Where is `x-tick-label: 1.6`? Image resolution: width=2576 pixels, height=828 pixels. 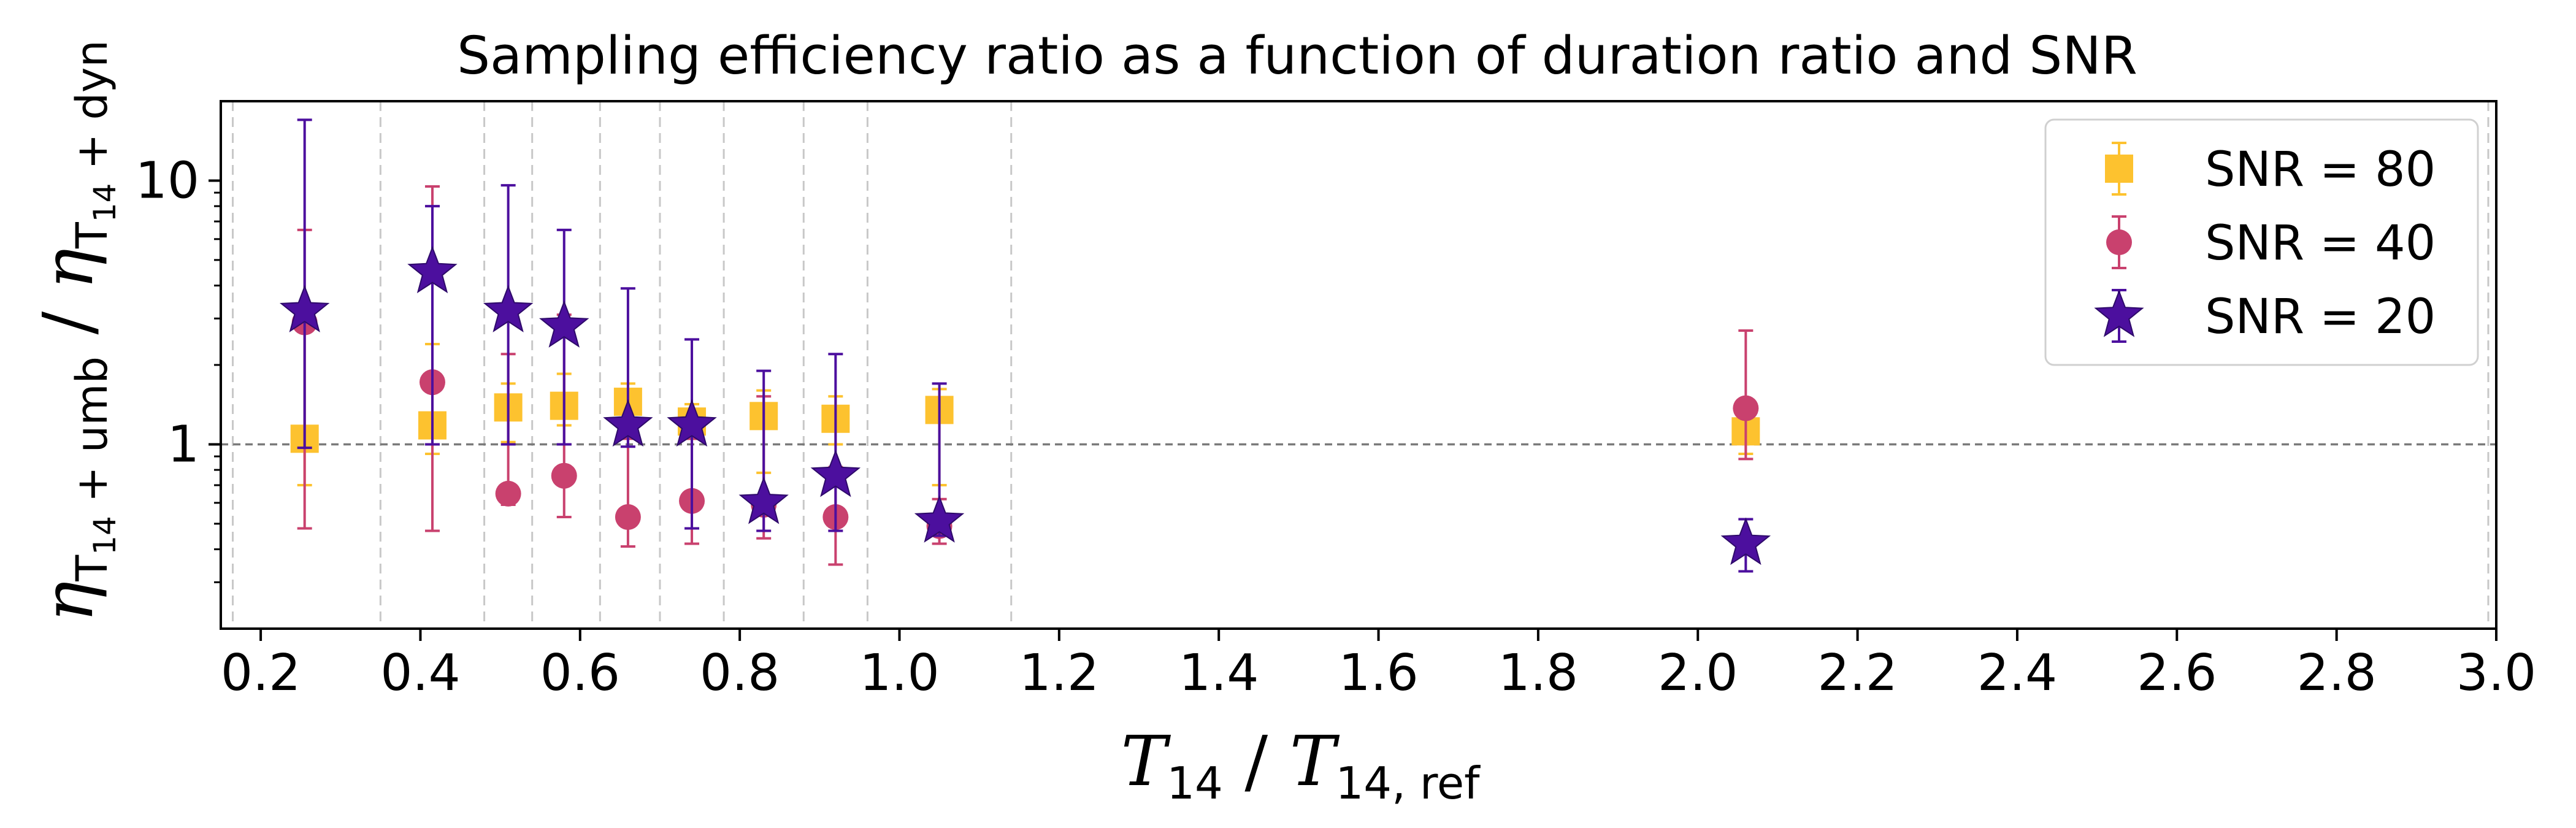 x-tick-label: 1.6 is located at coordinates (1378, 673).